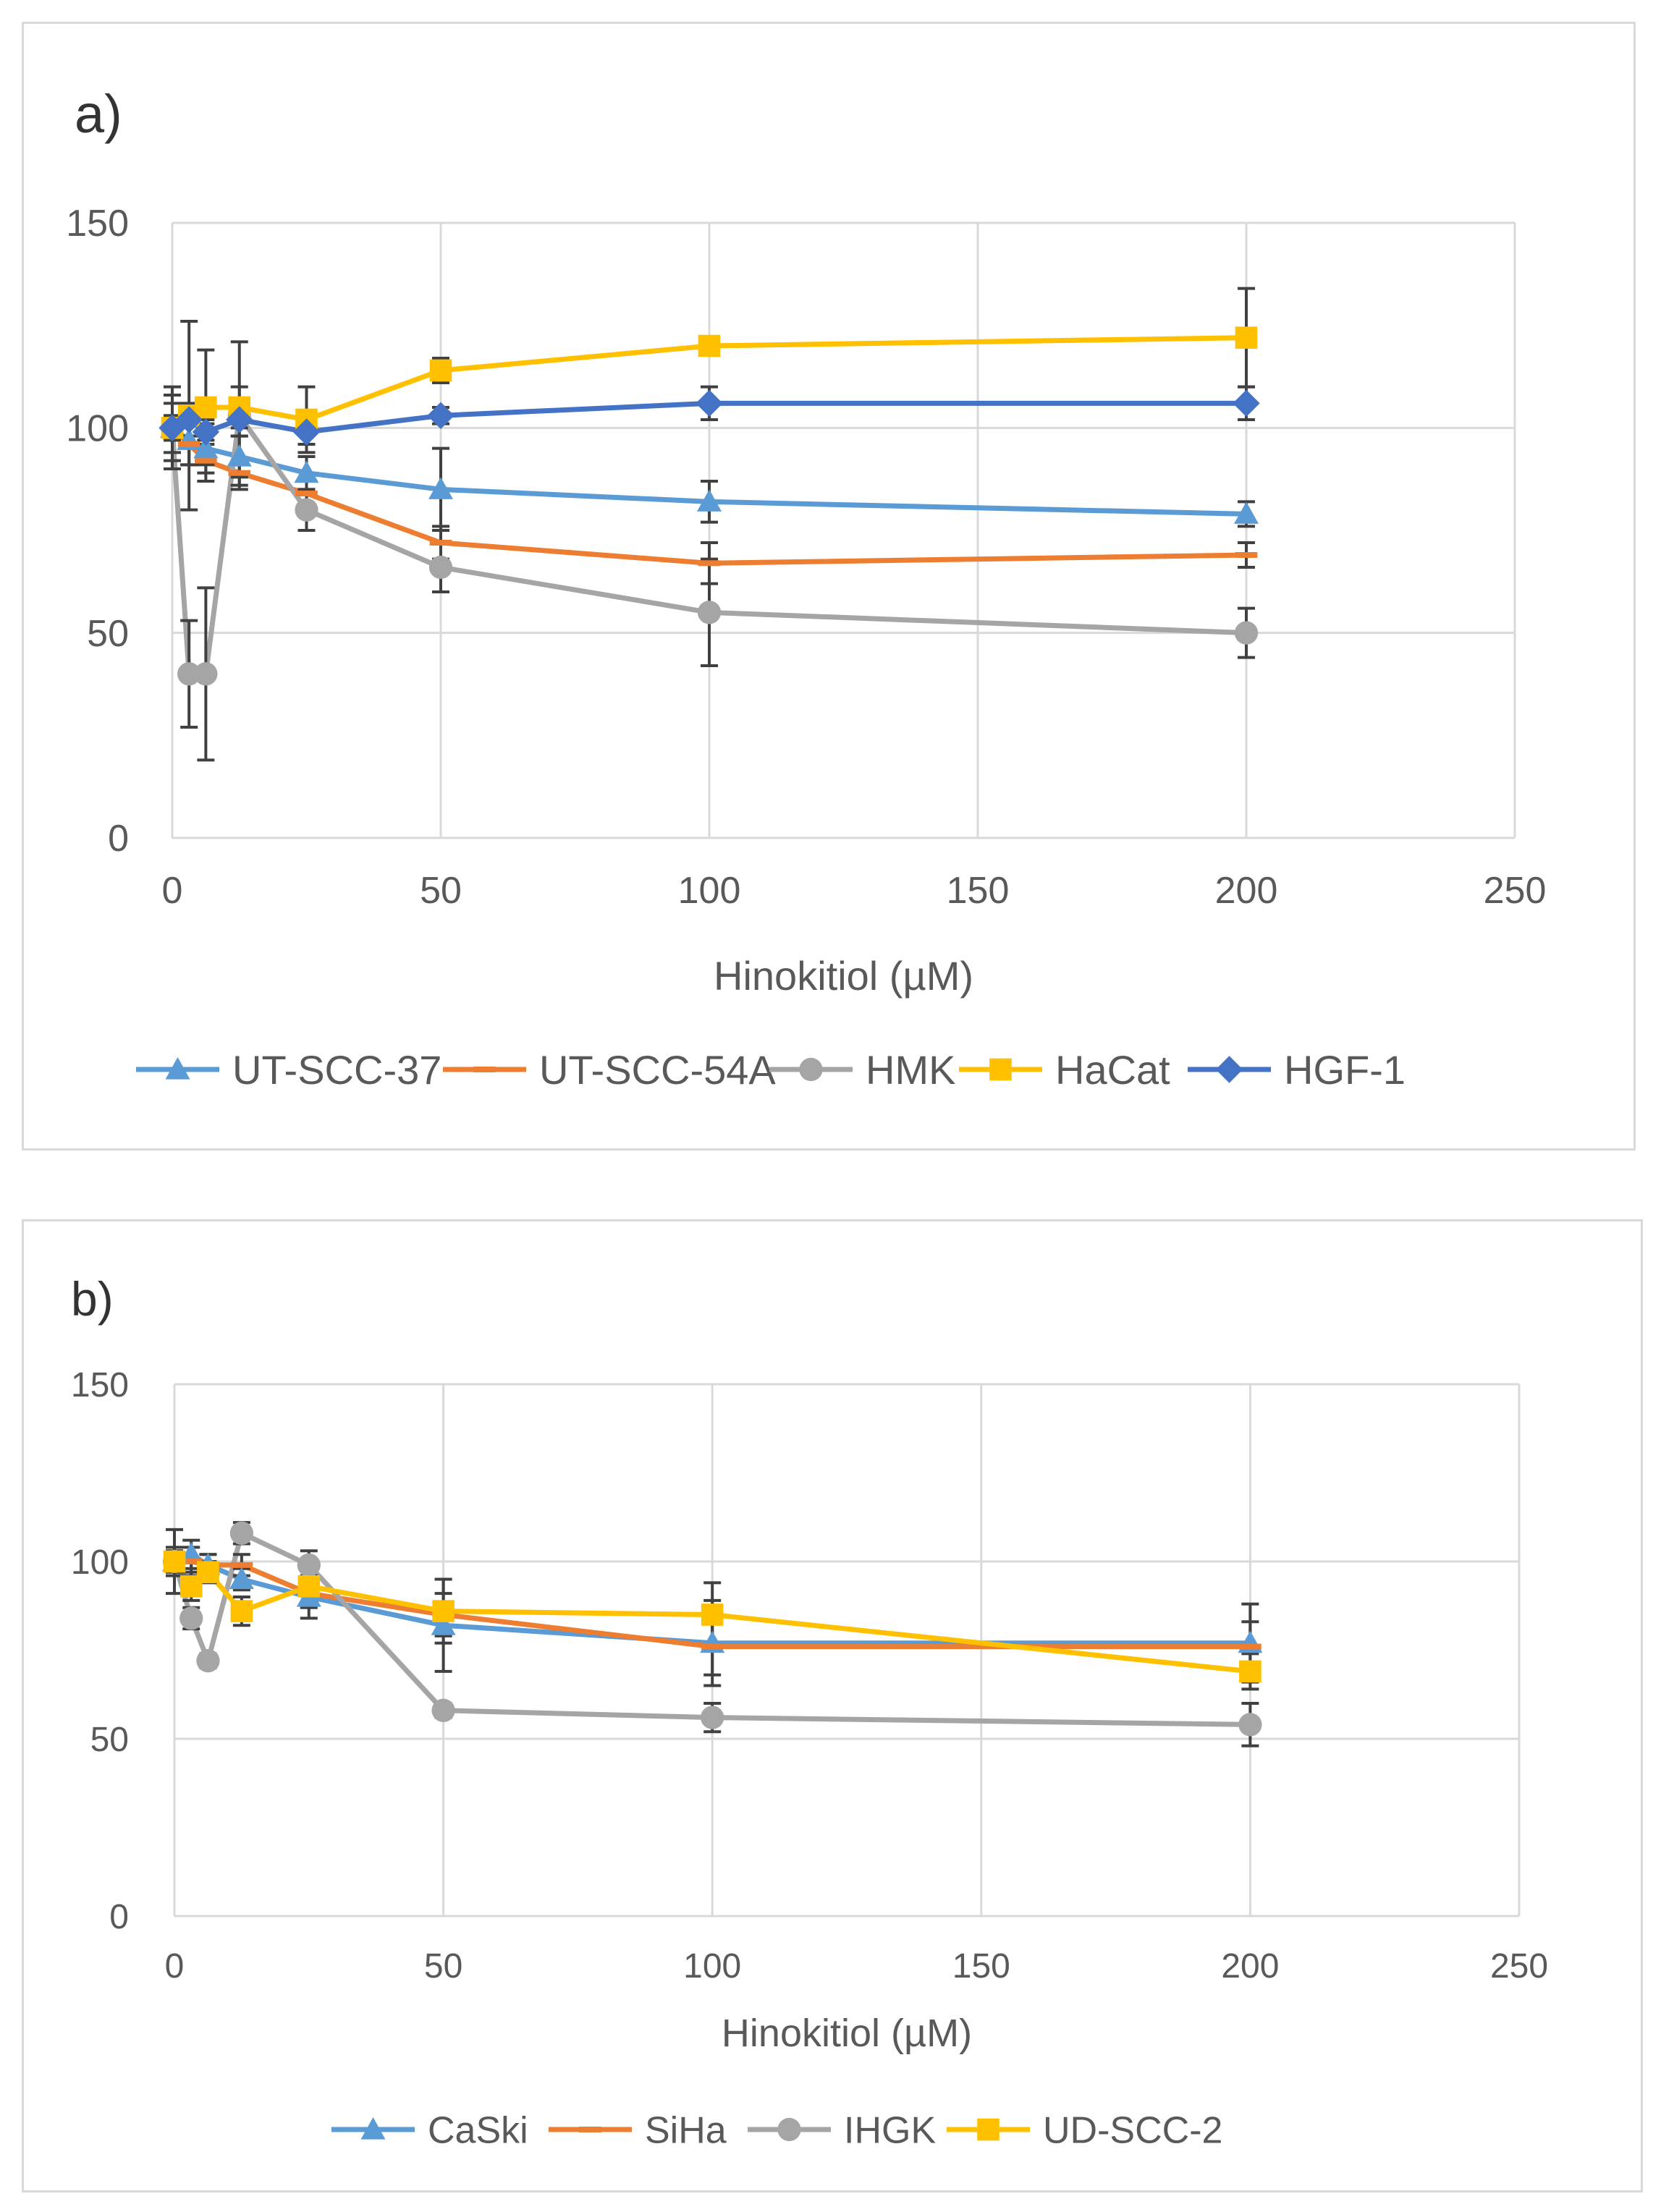  I want to click on legend: CaSki SiHa IHGK UD-SCC-2, so click(776, 2131).